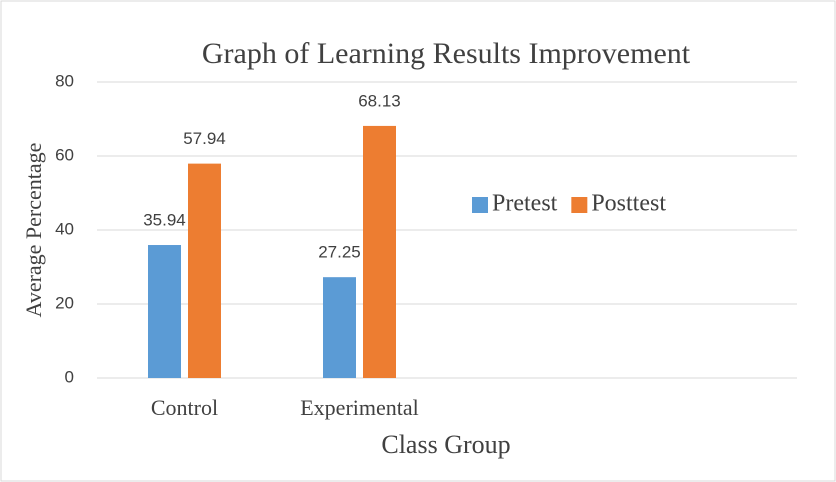  I want to click on y-tick-label: 60, so click(64, 154).